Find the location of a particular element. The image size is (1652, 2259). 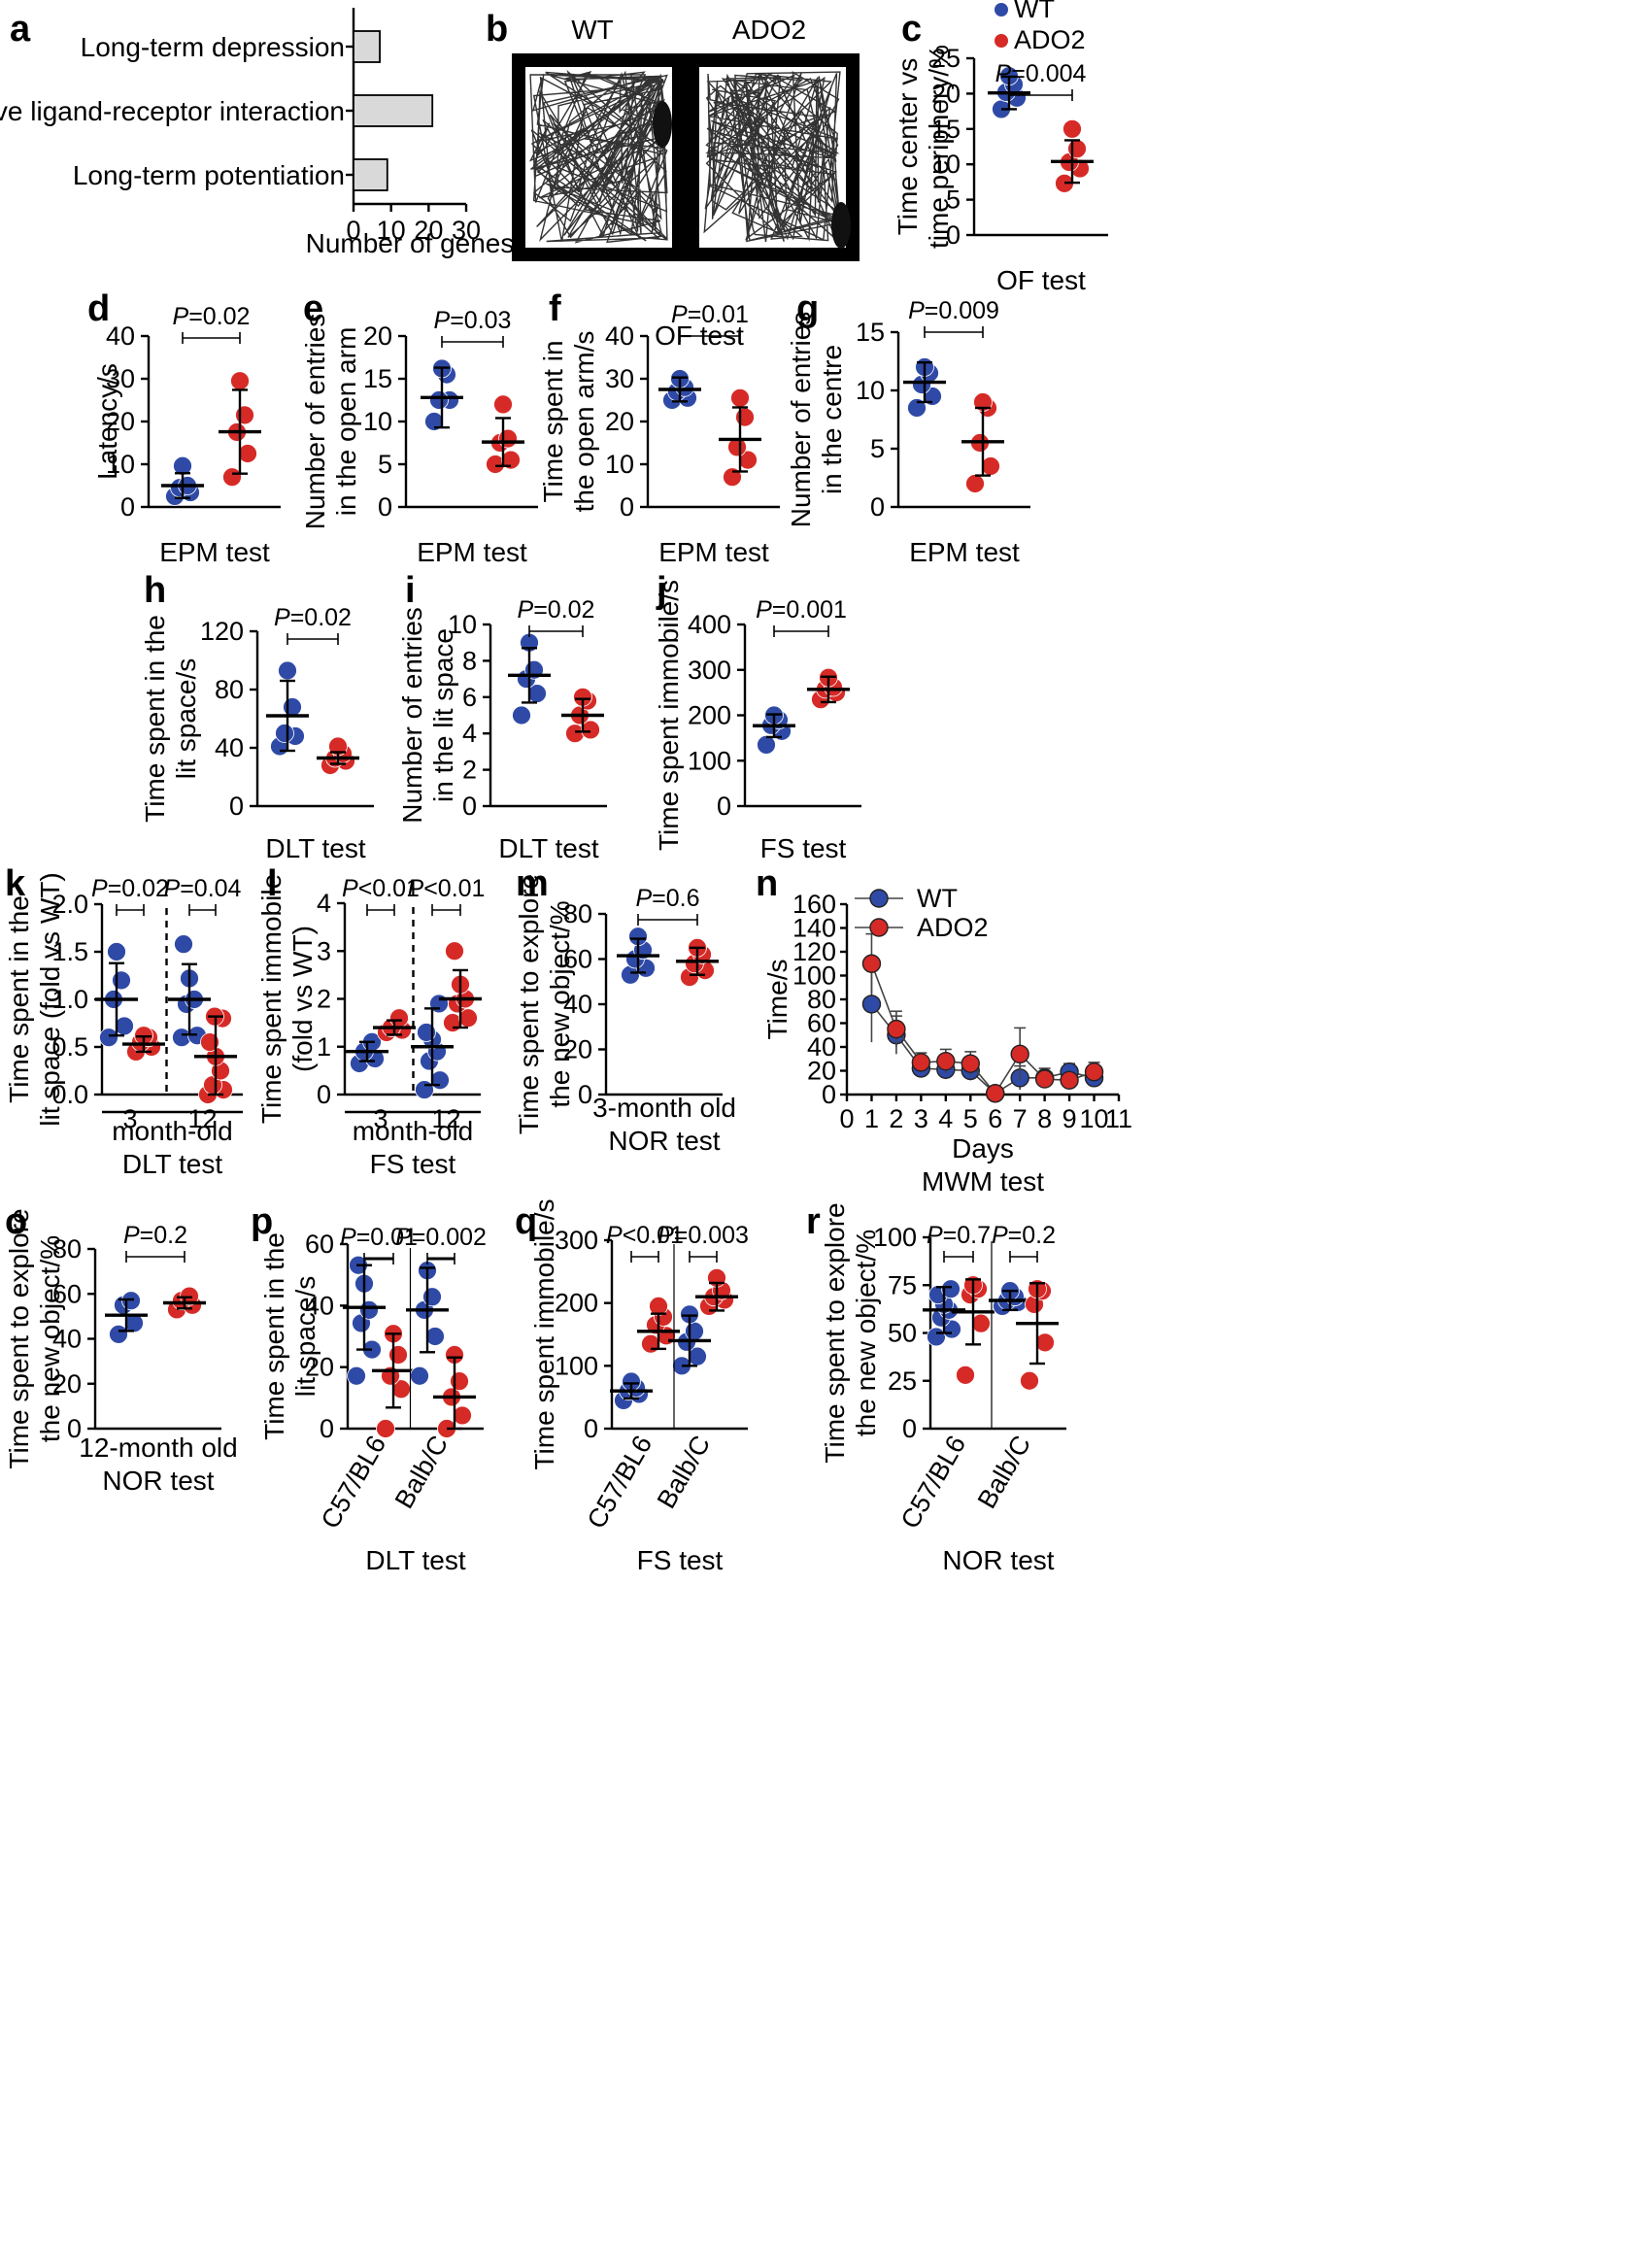

x-group-label-text: C57/BL6 is located at coordinates (620, 1482).